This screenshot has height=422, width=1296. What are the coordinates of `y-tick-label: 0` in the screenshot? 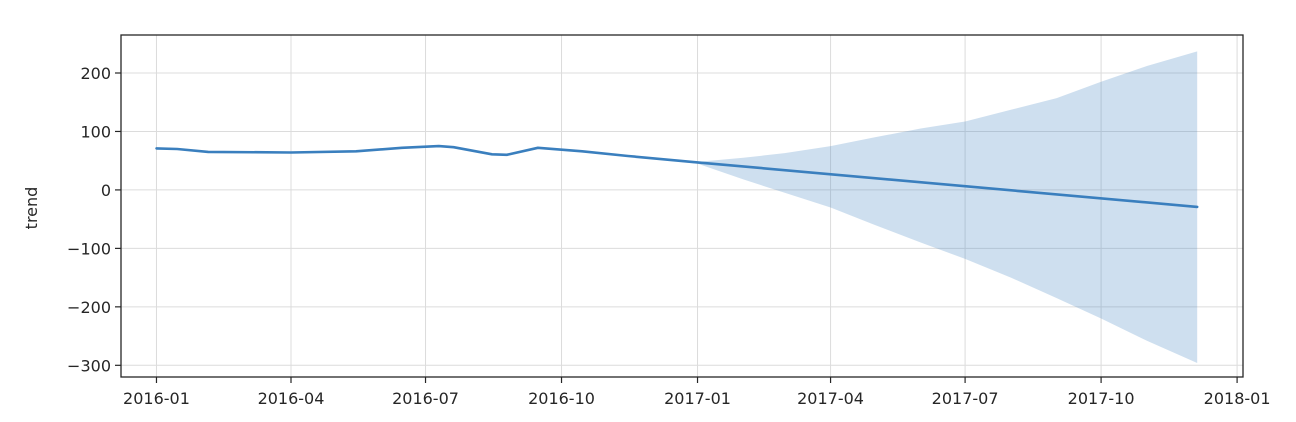 It's located at (106, 190).